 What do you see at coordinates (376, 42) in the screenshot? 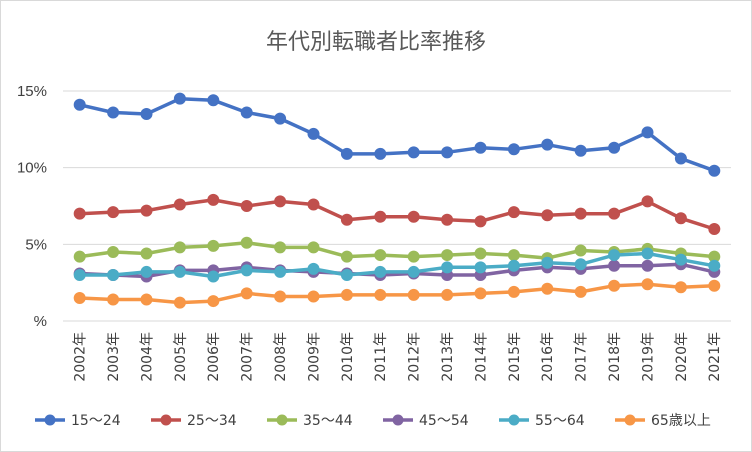
I see `chart-title: 年代別転職者比率推移` at bounding box center [376, 42].